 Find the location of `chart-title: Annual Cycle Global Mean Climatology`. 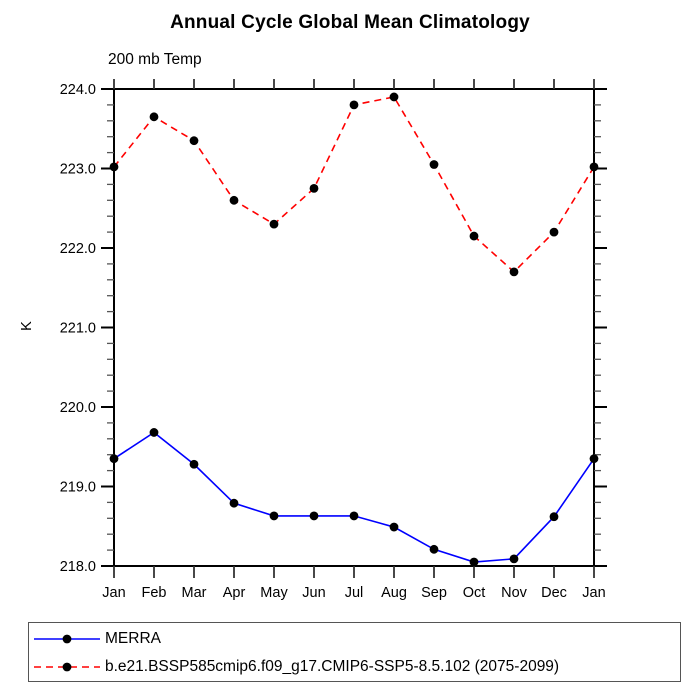

chart-title: Annual Cycle Global Mean Climatology is located at coordinates (350, 22).